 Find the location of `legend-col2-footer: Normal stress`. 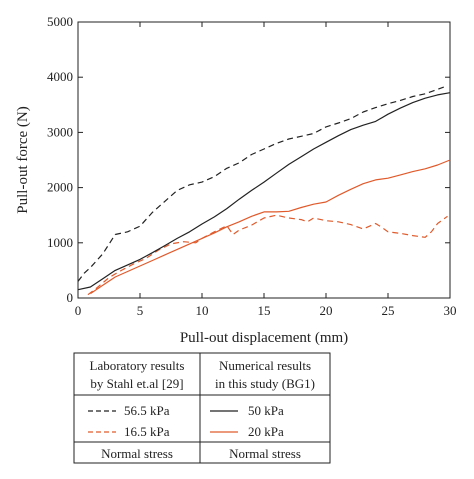

legend-col2-footer: Normal stress is located at coordinates (265, 453).